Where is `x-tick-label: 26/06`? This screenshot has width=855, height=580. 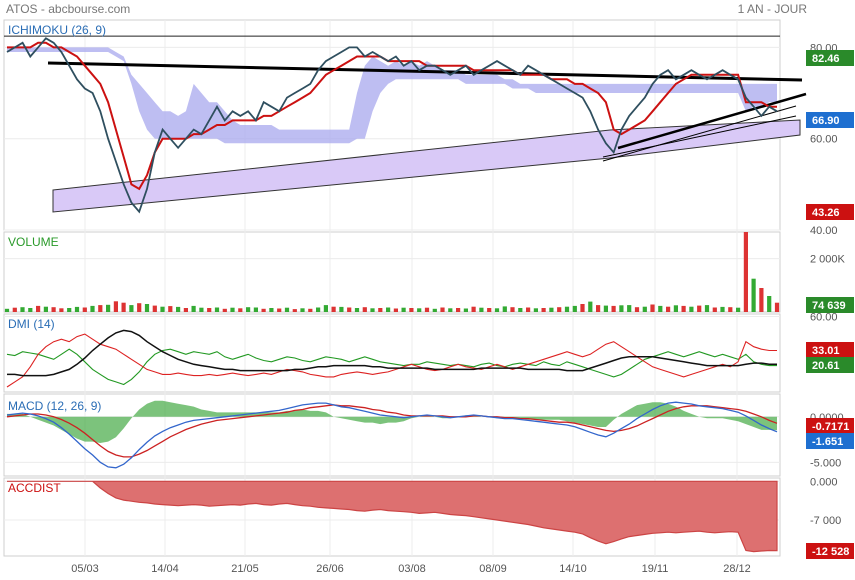 x-tick-label: 26/06 is located at coordinates (330, 569).